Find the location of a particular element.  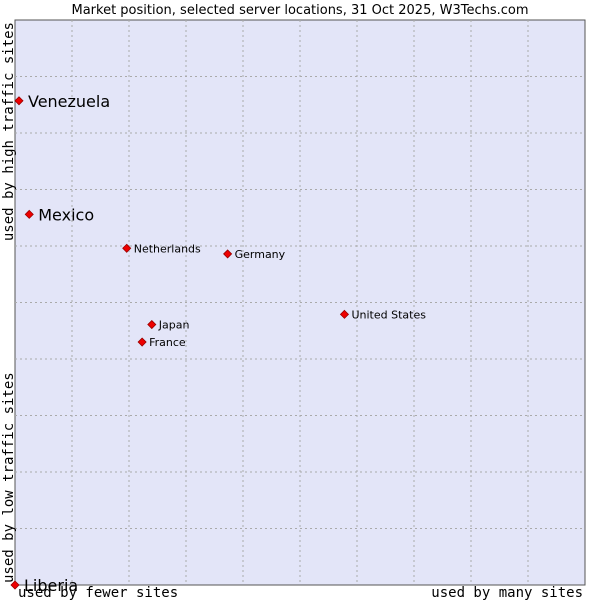

label-germany: Germany is located at coordinates (260, 254).